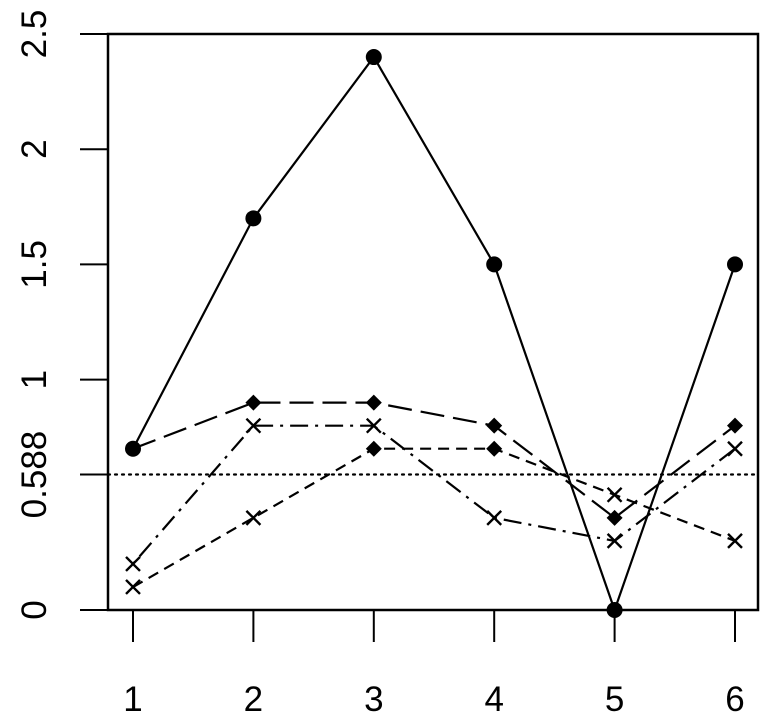 The height and width of the screenshot is (723, 768). What do you see at coordinates (614, 699) in the screenshot?
I see `x-tick-label-5: 5` at bounding box center [614, 699].